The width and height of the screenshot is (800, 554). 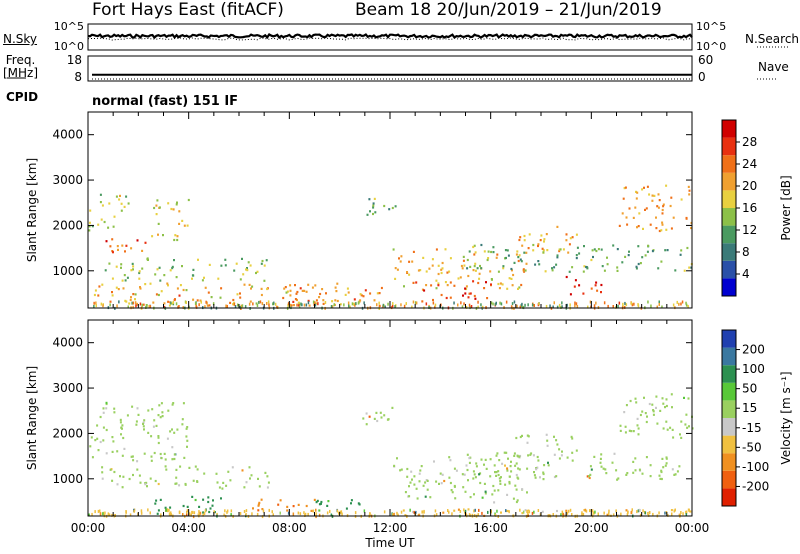 What do you see at coordinates (786, 417) in the screenshot?
I see `colorbar-label: Velocity [m s⁻¹]` at bounding box center [786, 417].